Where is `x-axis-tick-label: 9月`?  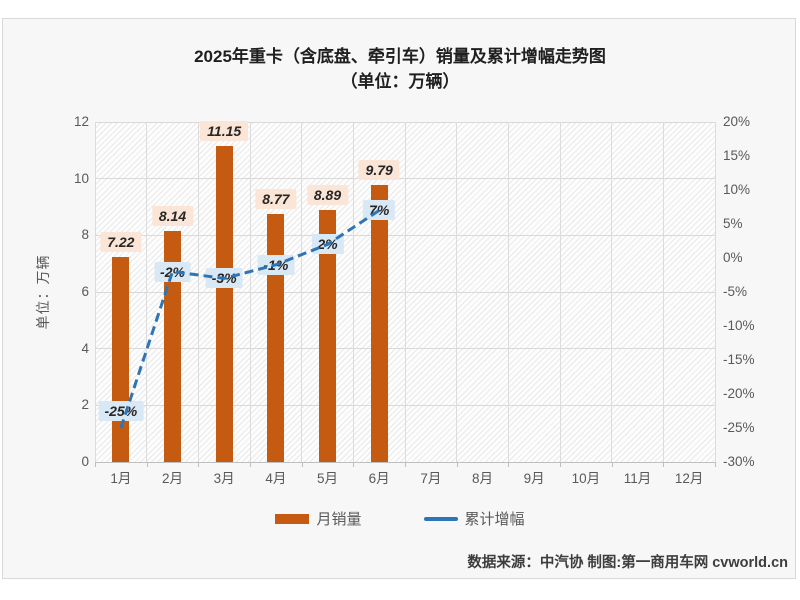
x-axis-tick-label: 9月 is located at coordinates (534, 478).